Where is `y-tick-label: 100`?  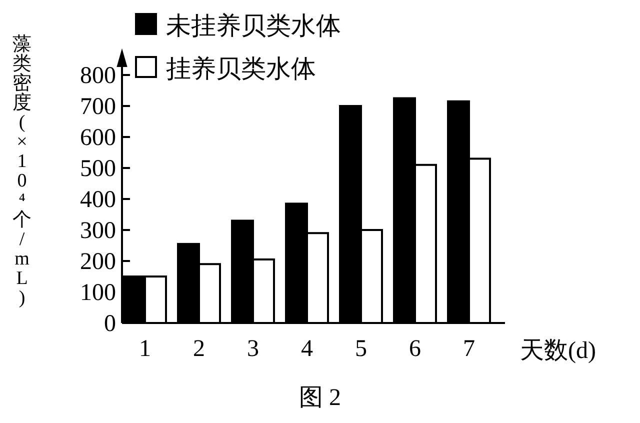
y-tick-label: 100 is located at coordinates (98, 293).